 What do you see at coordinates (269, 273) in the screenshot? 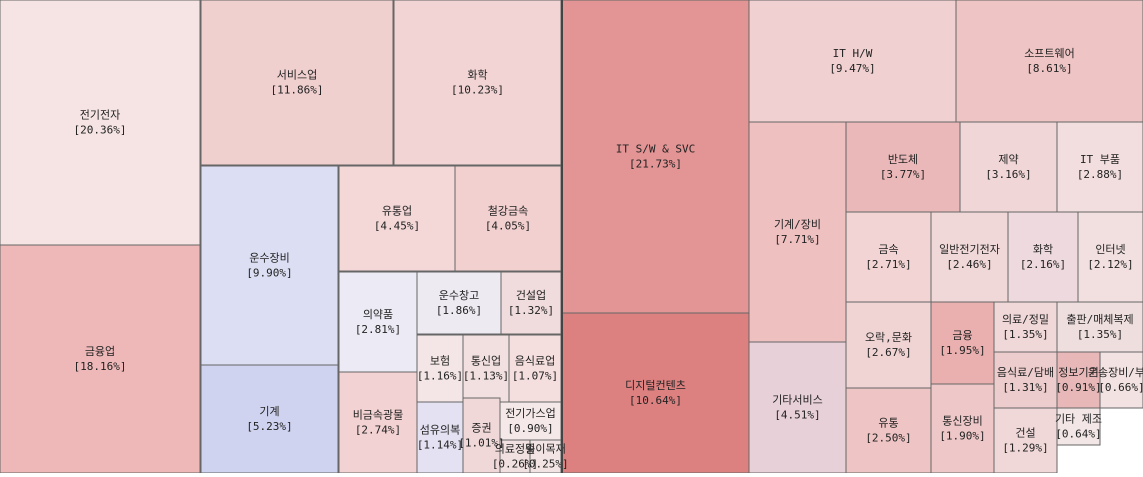
I see `sector-value-label: [9.90%]` at bounding box center [269, 273].